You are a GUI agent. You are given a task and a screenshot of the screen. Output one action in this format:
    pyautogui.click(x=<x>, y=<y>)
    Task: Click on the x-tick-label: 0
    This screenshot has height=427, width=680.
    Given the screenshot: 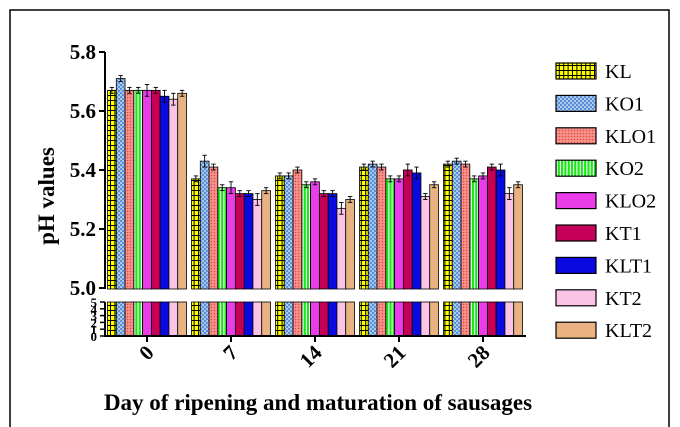 What is the action you would take?
    pyautogui.click(x=146, y=353)
    